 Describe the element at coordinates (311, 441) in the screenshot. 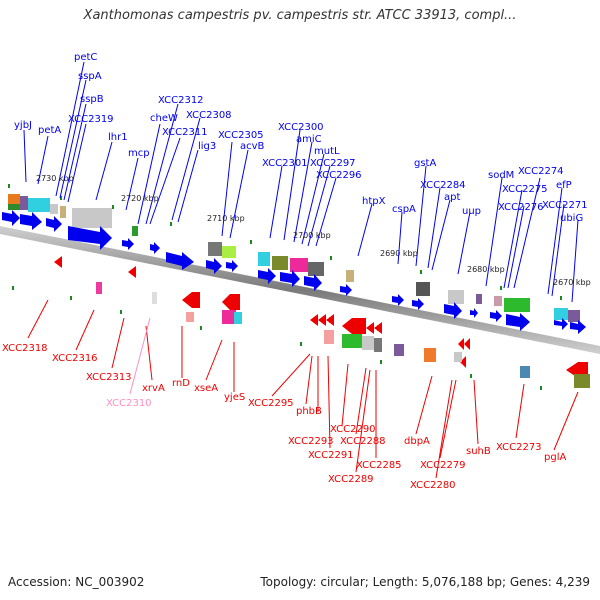

I see `gene-label: XCC2293` at that location.